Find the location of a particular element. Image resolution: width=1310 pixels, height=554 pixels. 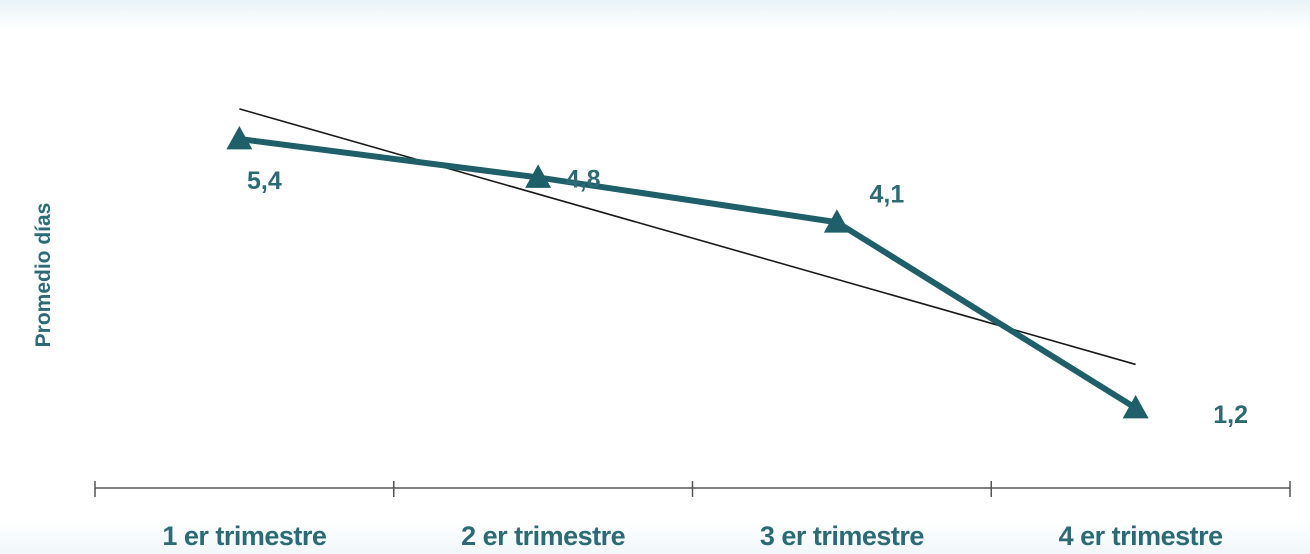

y-axis-title: Promedio días is located at coordinates (43, 275).